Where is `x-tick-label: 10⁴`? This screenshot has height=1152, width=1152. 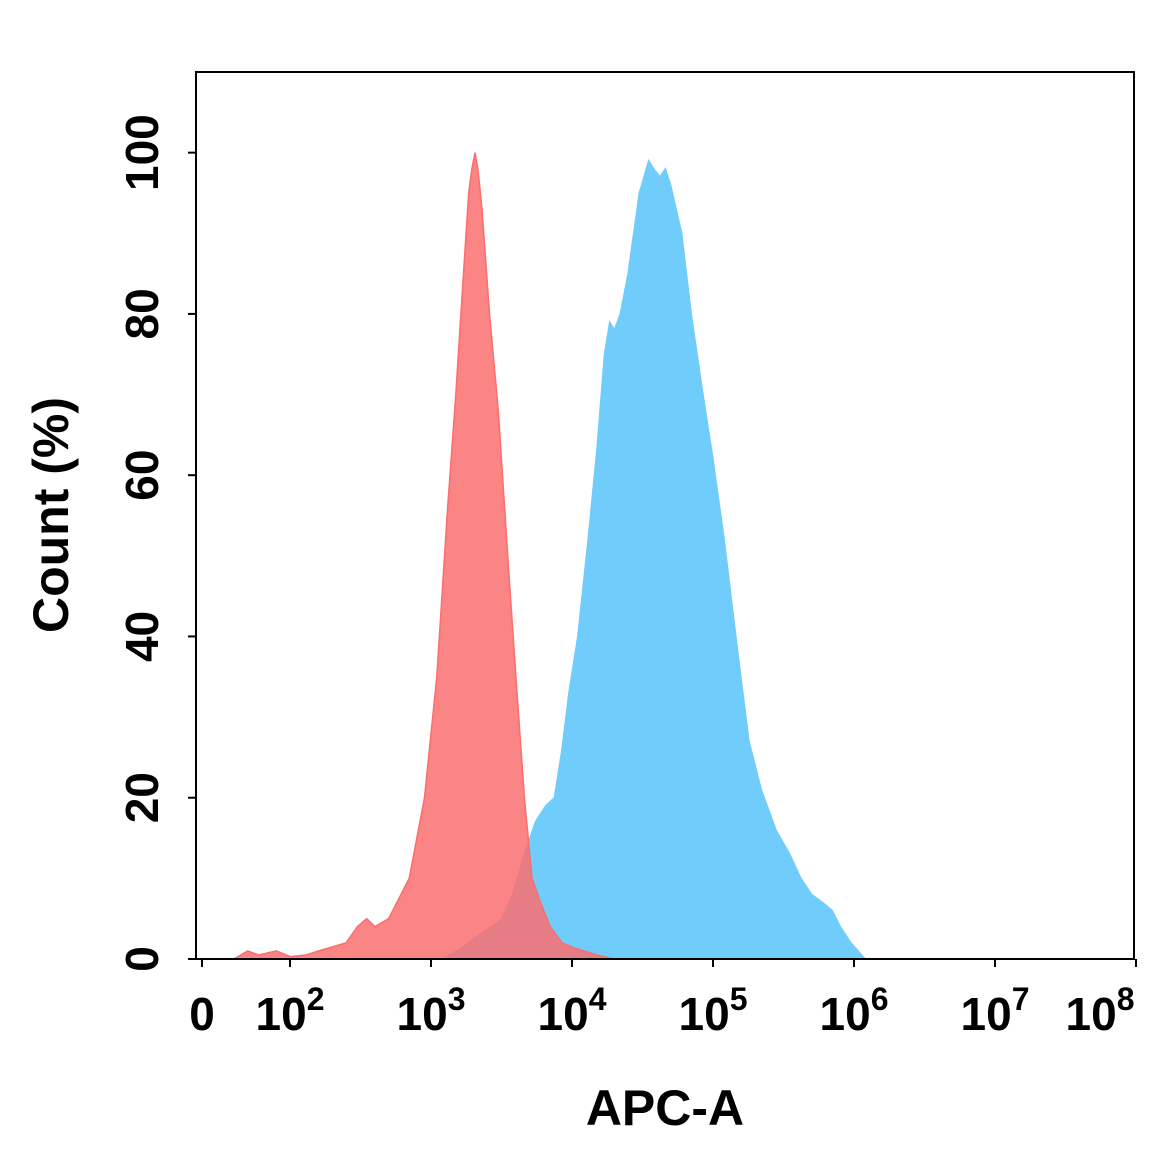 x-tick-label: 10⁴ is located at coordinates (572, 1010).